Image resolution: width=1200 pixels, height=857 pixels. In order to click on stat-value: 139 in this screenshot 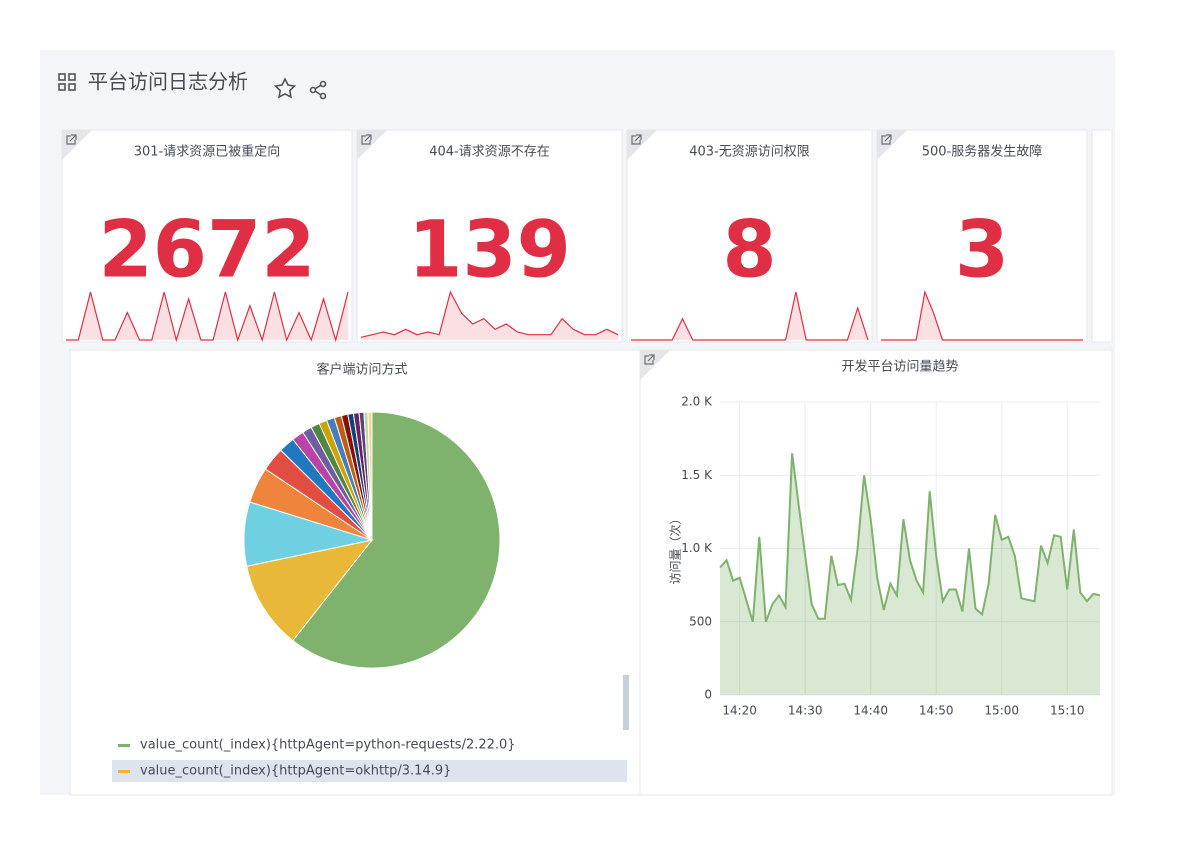, I will do `click(489, 250)`.